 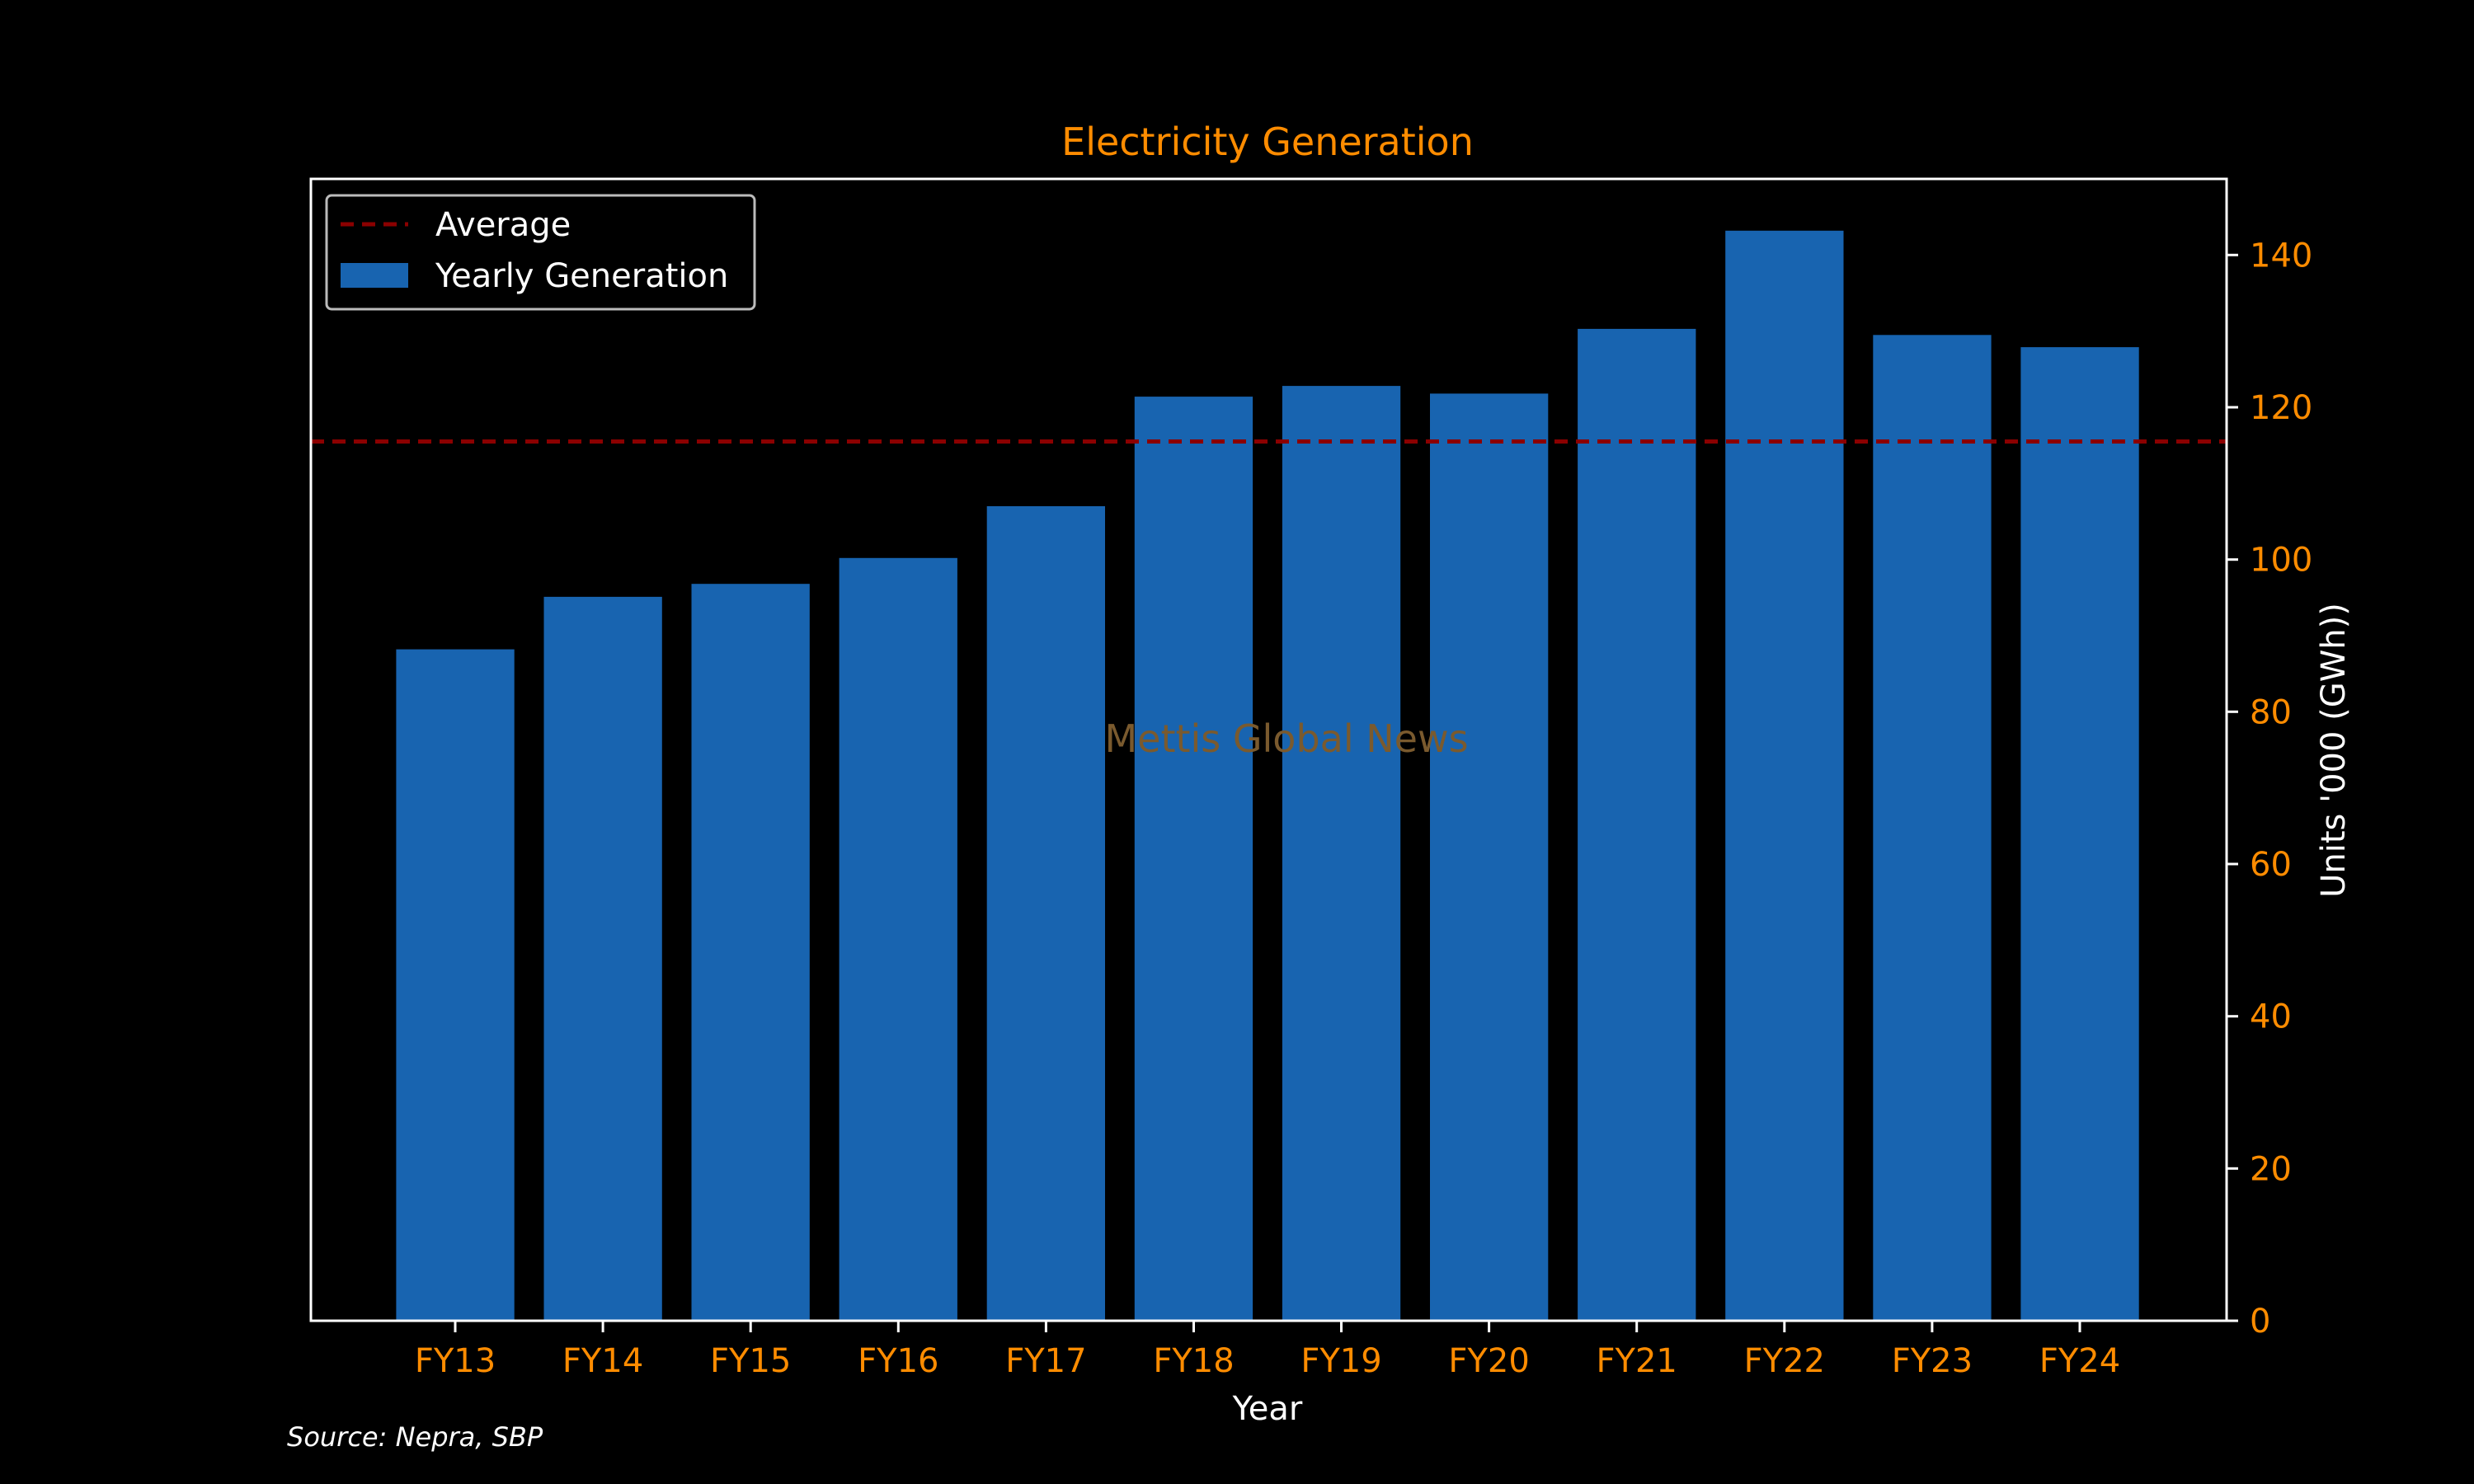 I want to click on y-tick-label: 40, so click(x=2271, y=1017).